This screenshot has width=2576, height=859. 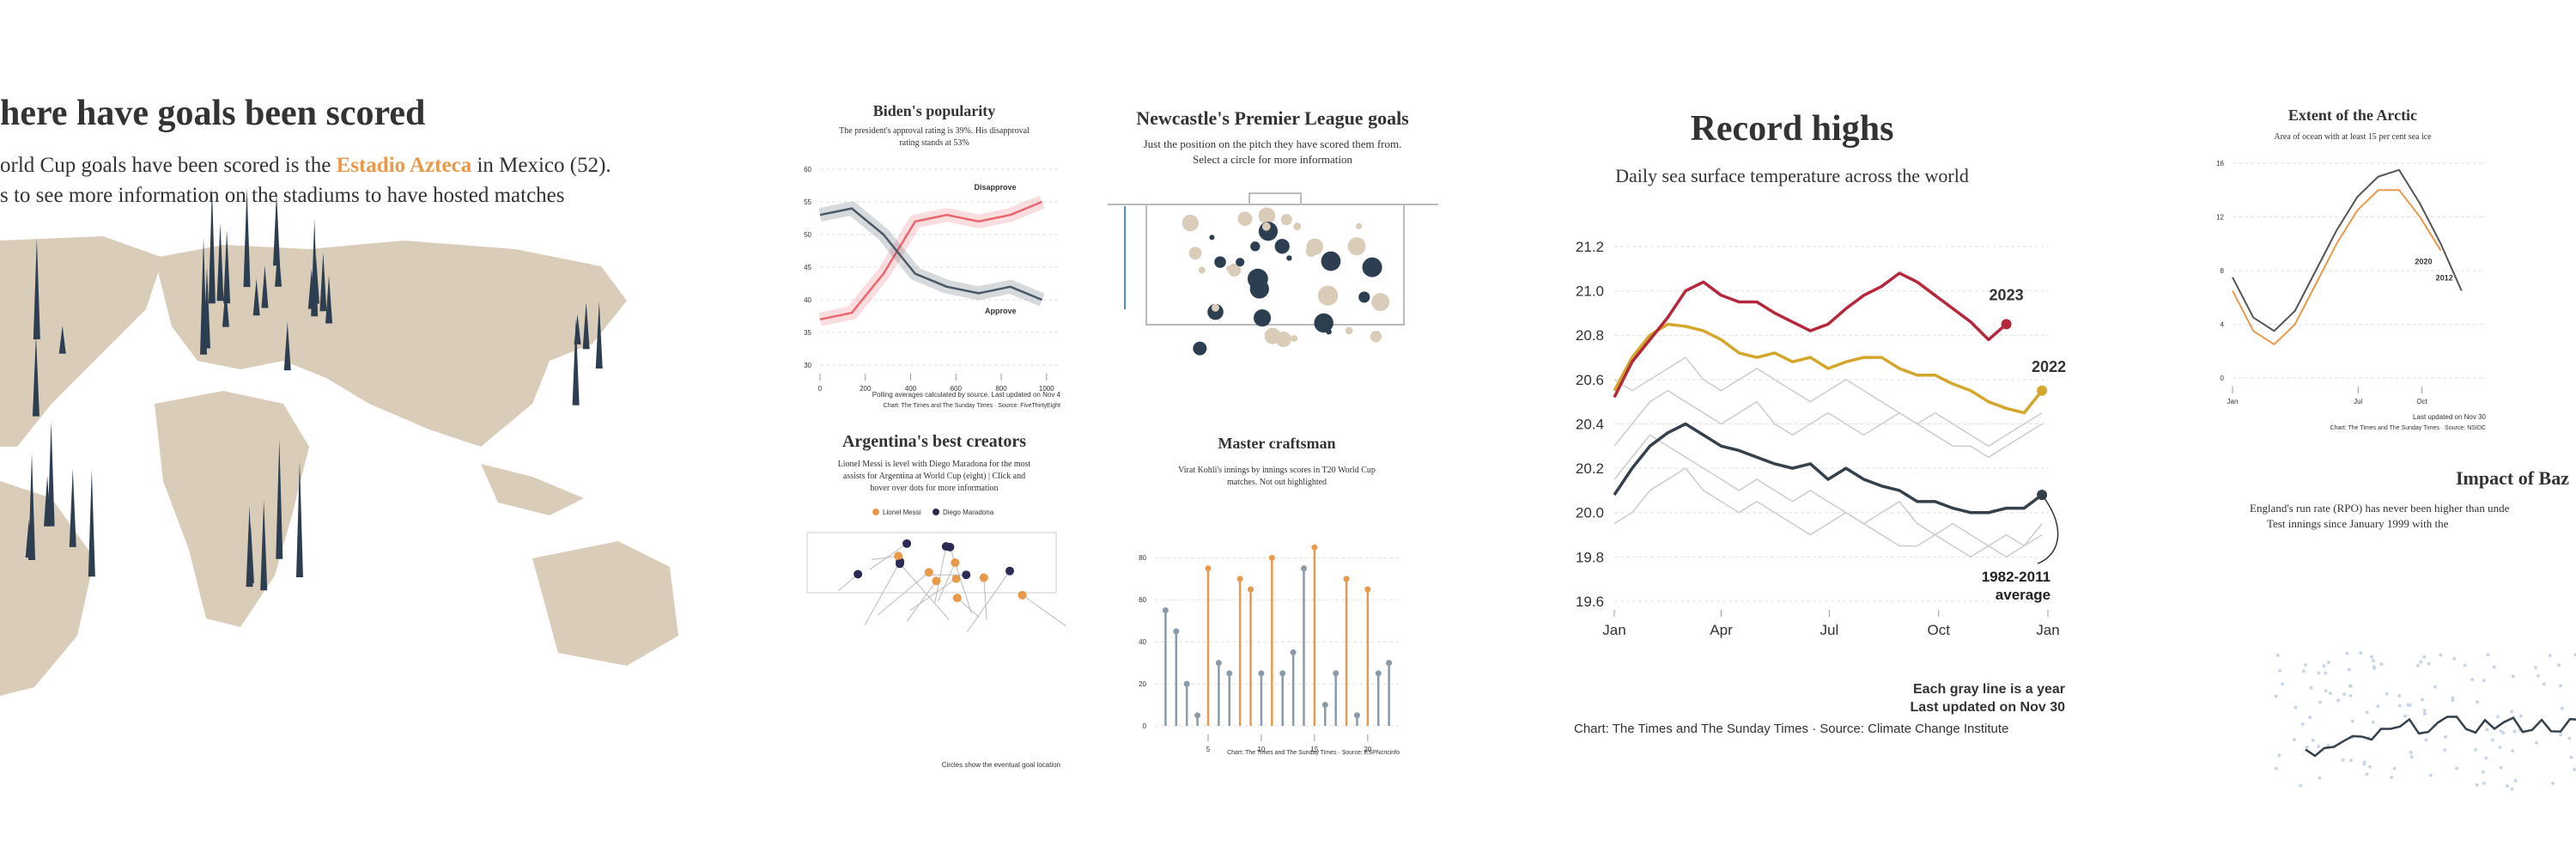 What do you see at coordinates (935, 110) in the screenshot?
I see `chart-title: Biden's popularity` at bounding box center [935, 110].